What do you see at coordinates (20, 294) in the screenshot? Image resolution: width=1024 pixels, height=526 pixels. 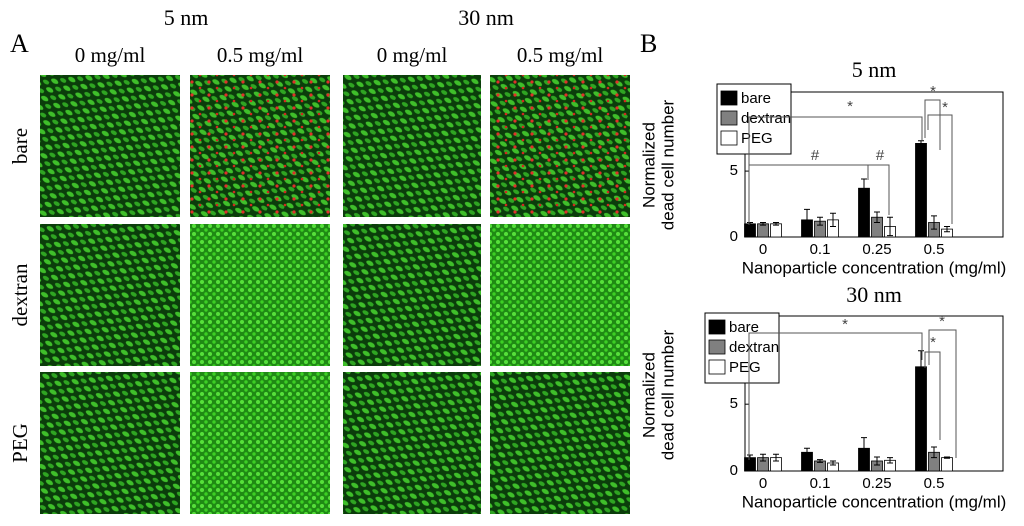 I see `row-label: dextran` at bounding box center [20, 294].